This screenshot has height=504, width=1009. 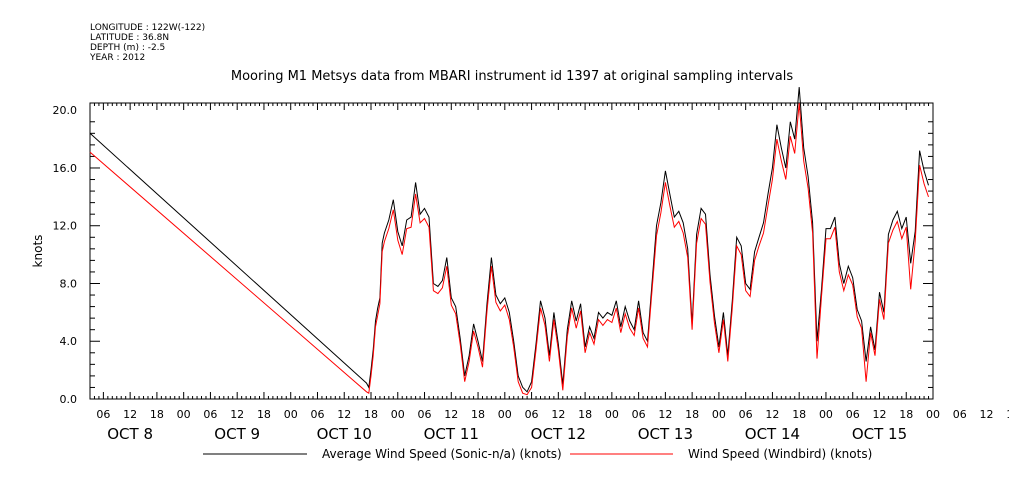 I want to click on legend-label-windbird: Wind Speed (Windbird) (knots), so click(x=780, y=454).